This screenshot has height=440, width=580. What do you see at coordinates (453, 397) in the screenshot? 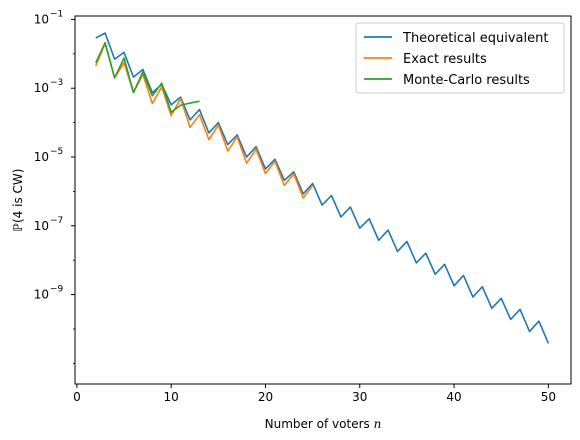
I see `x-tick-label: 40` at bounding box center [453, 397].